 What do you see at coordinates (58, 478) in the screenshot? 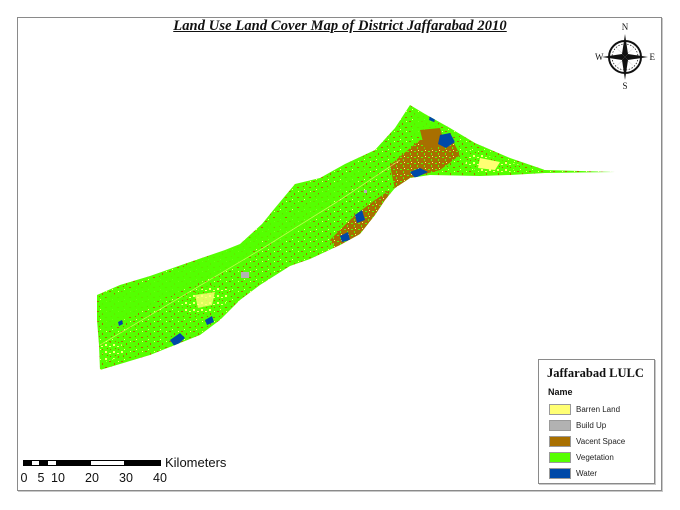
I see `scale-tick: 10` at bounding box center [58, 478].